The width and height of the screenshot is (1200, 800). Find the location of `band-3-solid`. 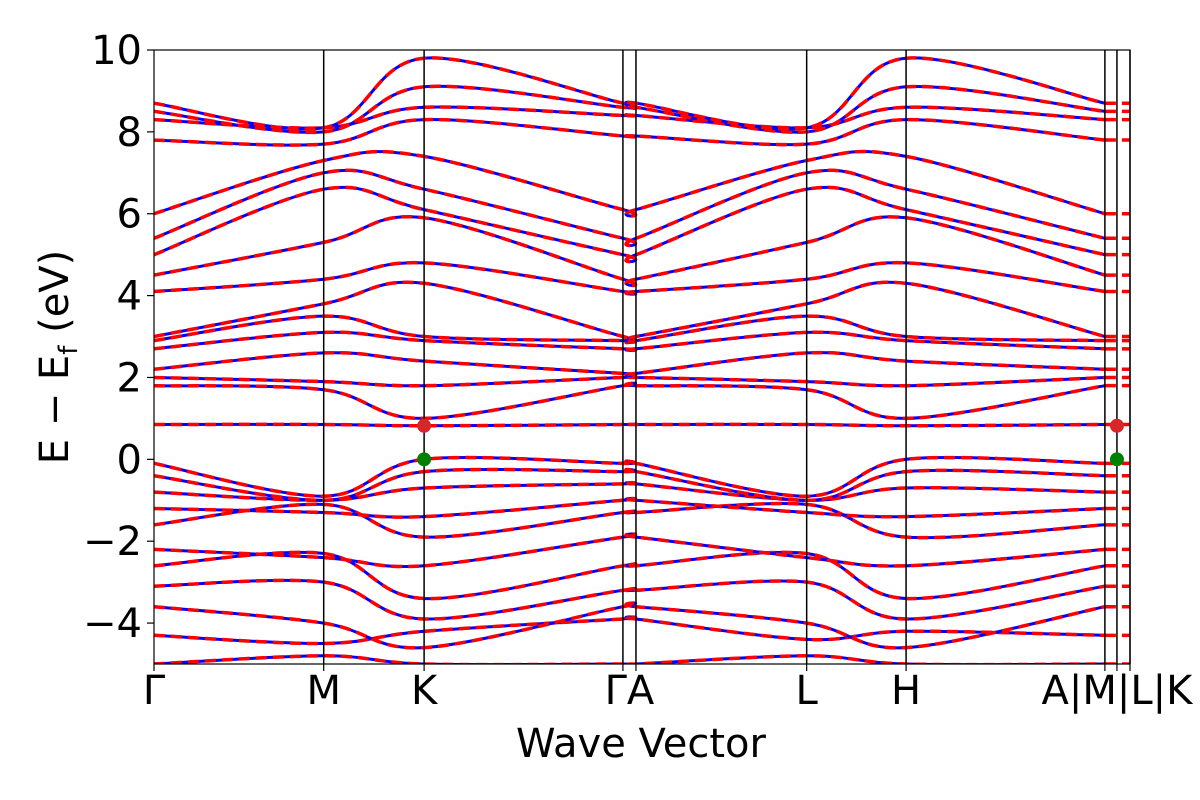

band-3-solid is located at coordinates (630, 625).